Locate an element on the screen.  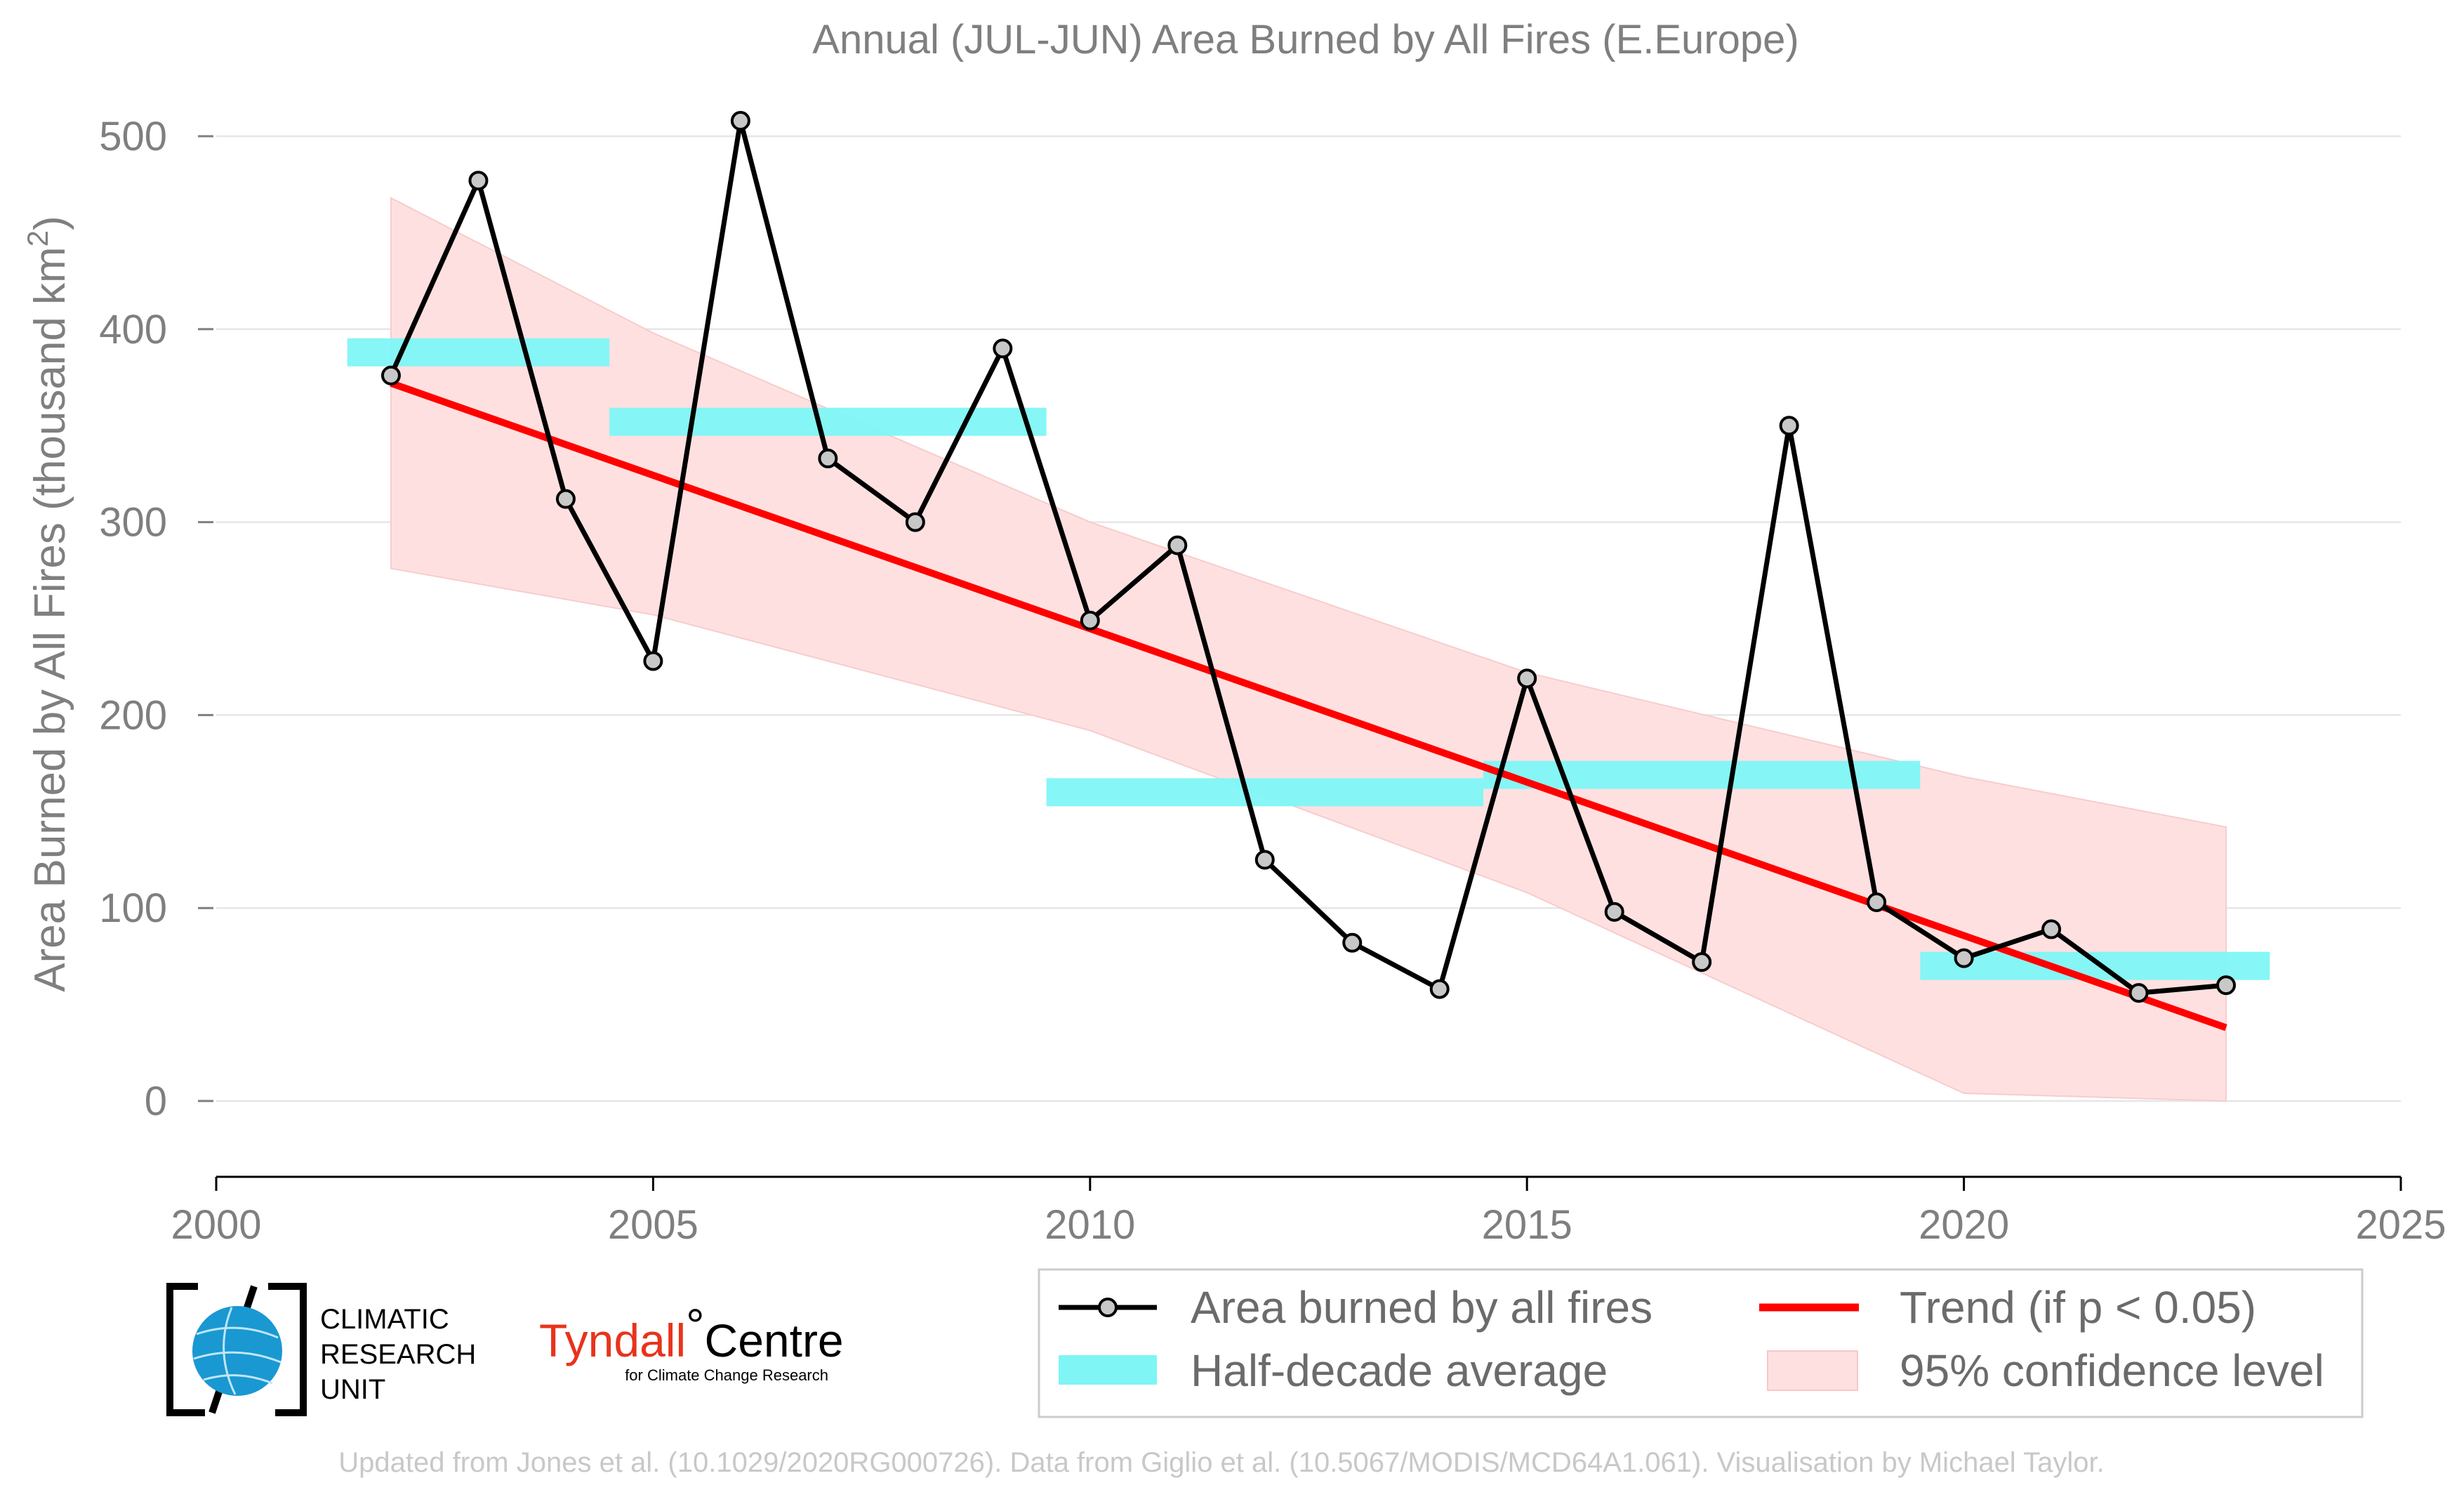
data-point-2012 is located at coordinates (1265, 860).